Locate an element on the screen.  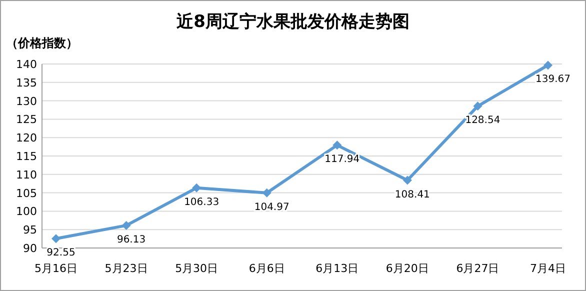
y-tick-label: 140 is located at coordinates (26, 64).